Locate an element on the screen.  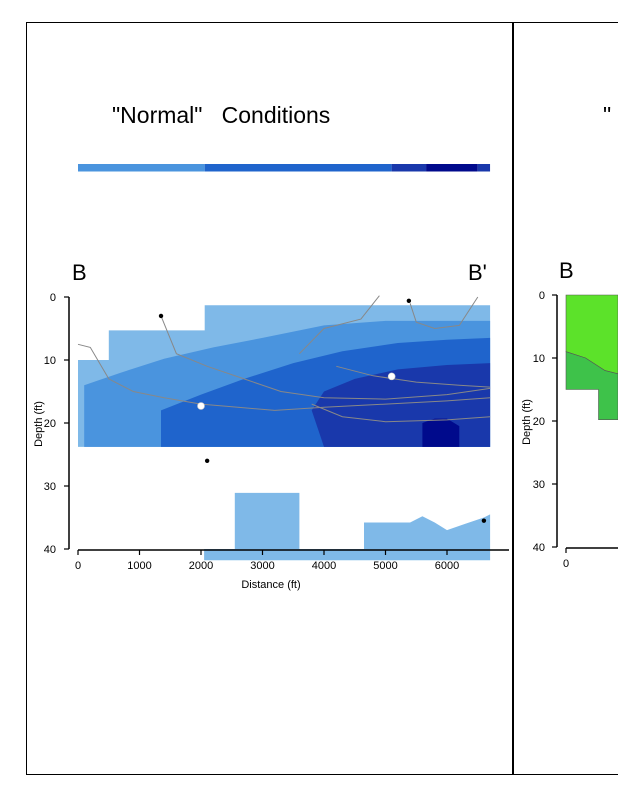
y-tick-label: 0 is located at coordinates (53, 298).